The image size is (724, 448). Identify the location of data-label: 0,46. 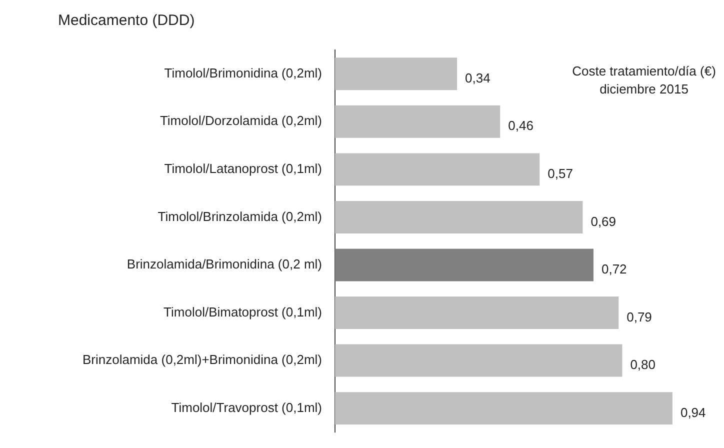
(521, 126).